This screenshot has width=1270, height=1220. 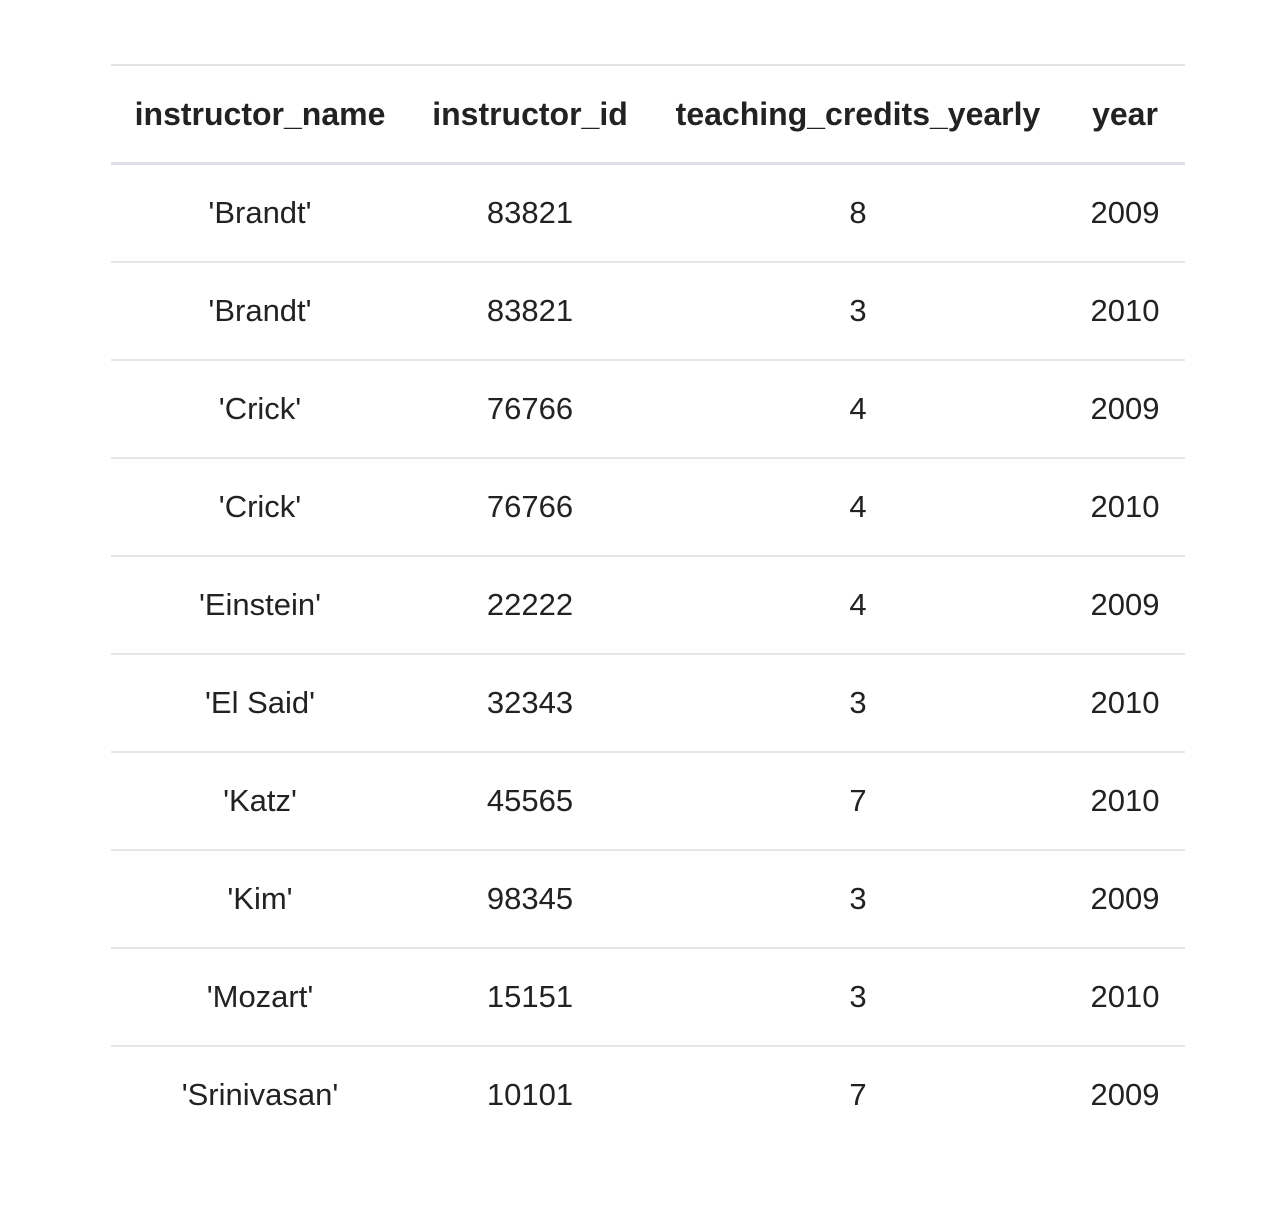 What do you see at coordinates (648, 801) in the screenshot?
I see `table-row: 'Katz' 45565 7 2010` at bounding box center [648, 801].